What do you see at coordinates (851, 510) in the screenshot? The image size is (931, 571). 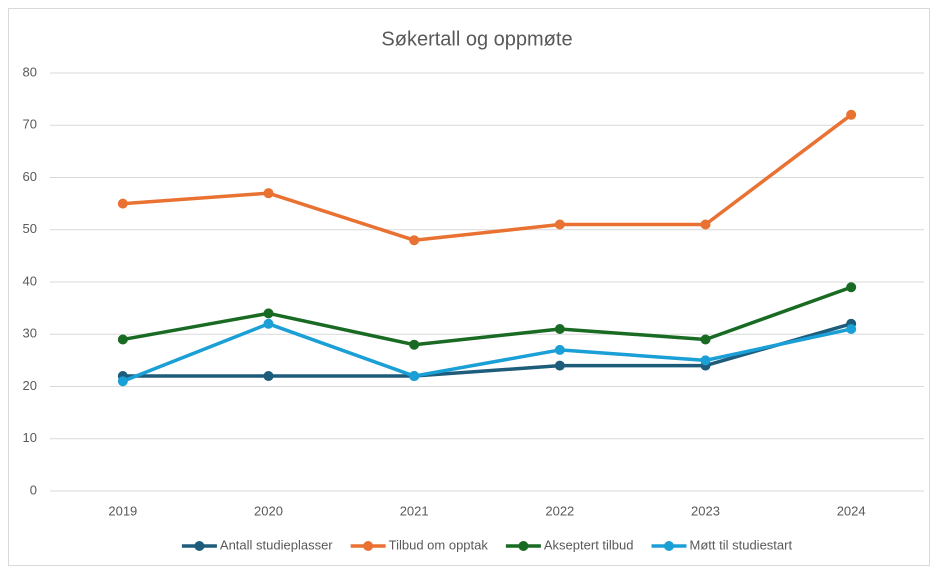 I see `x-tick-label: 2024` at bounding box center [851, 510].